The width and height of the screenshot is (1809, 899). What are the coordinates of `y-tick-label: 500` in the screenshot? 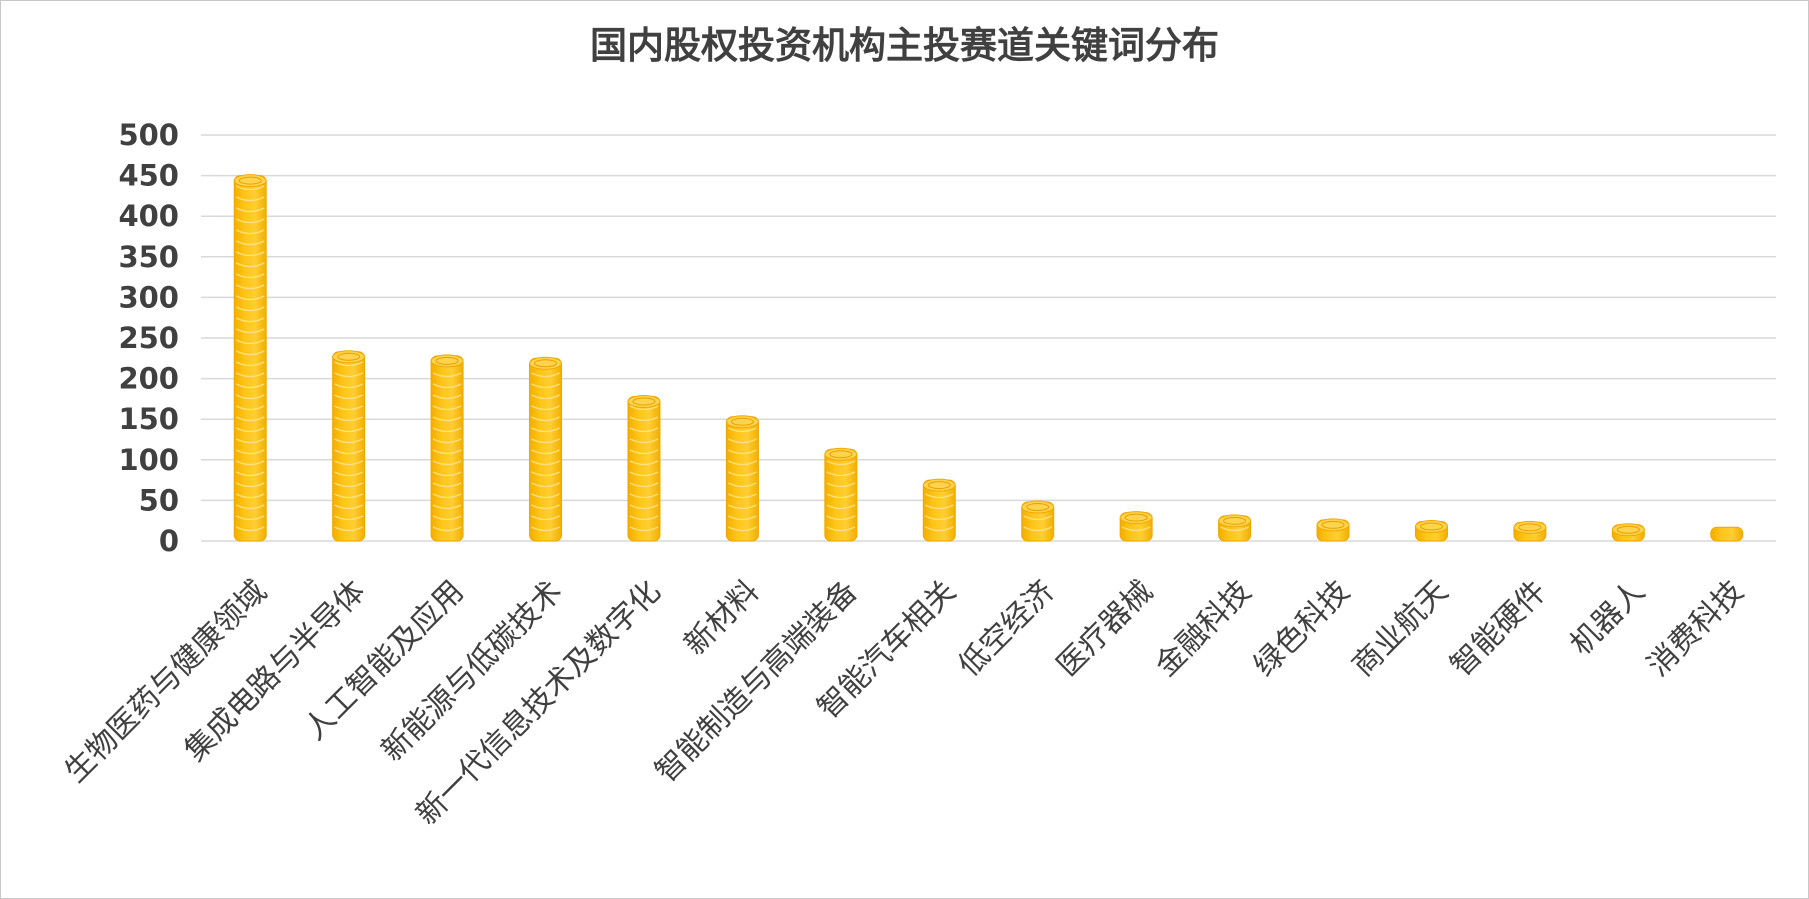 It's located at (148, 135).